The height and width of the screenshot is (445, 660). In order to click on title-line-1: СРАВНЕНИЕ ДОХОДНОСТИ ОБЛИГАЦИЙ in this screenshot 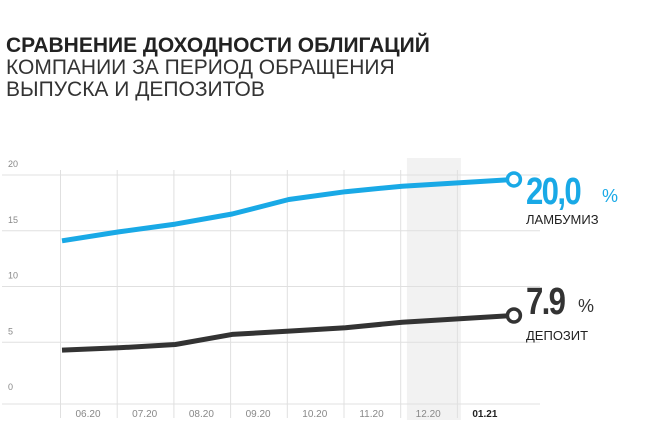, I will do `click(218, 45)`.